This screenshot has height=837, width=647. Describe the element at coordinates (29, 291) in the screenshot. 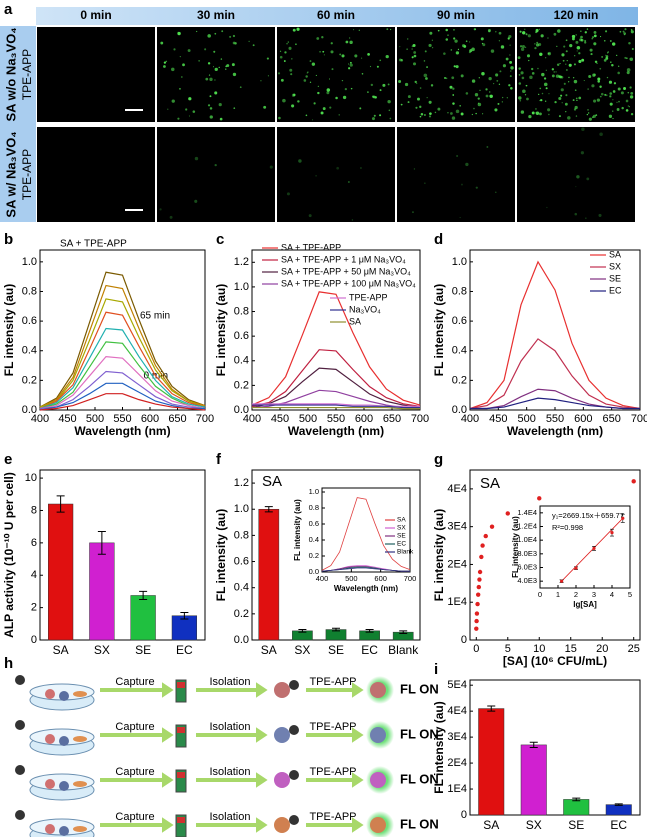

I see `y-tick-label: 0.8` at that location.